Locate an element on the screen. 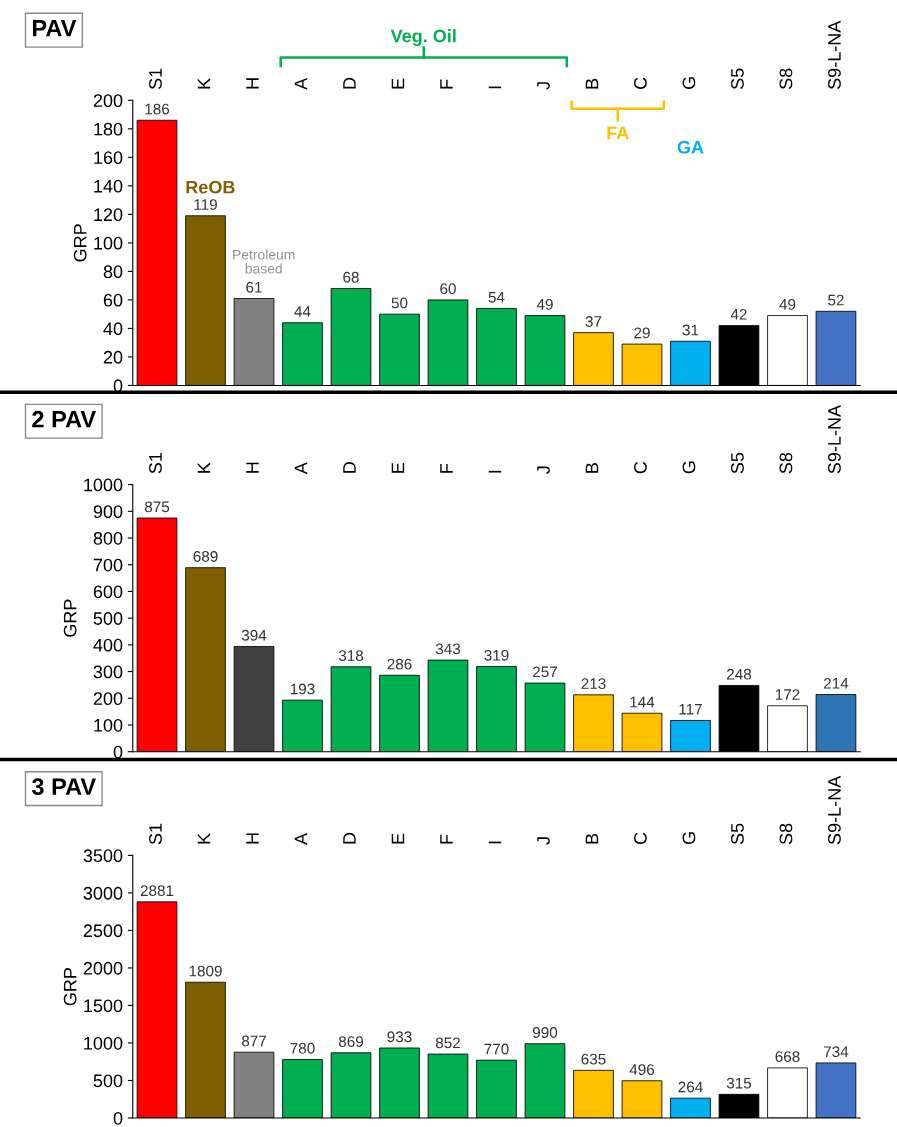 Image resolution: width=897 pixels, height=1127 pixels. data-label: 852 is located at coordinates (447, 1043).